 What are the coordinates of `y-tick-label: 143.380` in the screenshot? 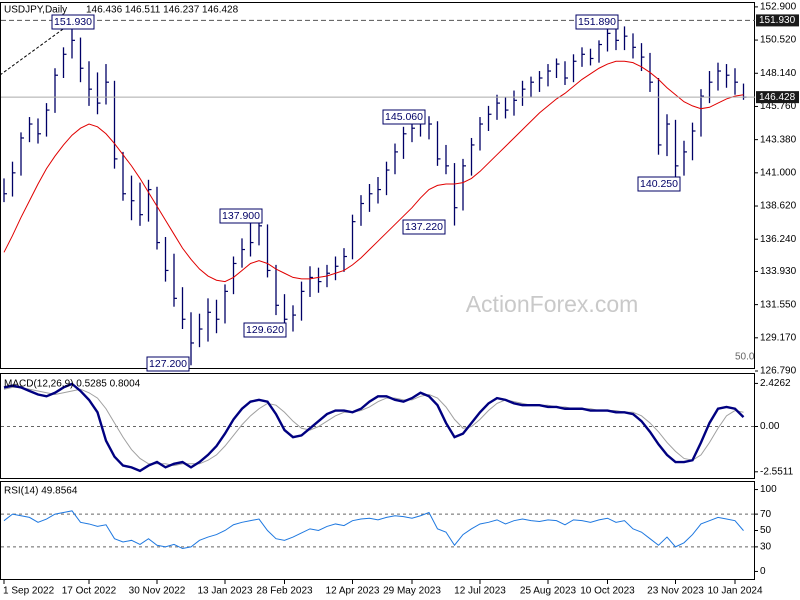 It's located at (778, 139).